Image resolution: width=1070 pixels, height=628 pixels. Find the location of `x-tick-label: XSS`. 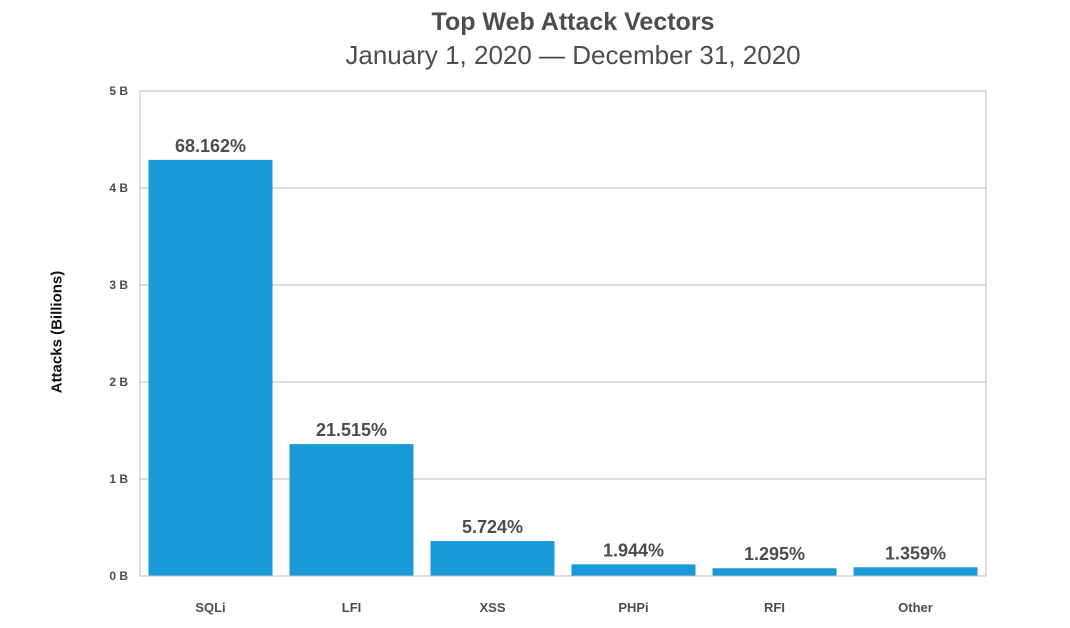

x-tick-label: XSS is located at coordinates (492, 607).